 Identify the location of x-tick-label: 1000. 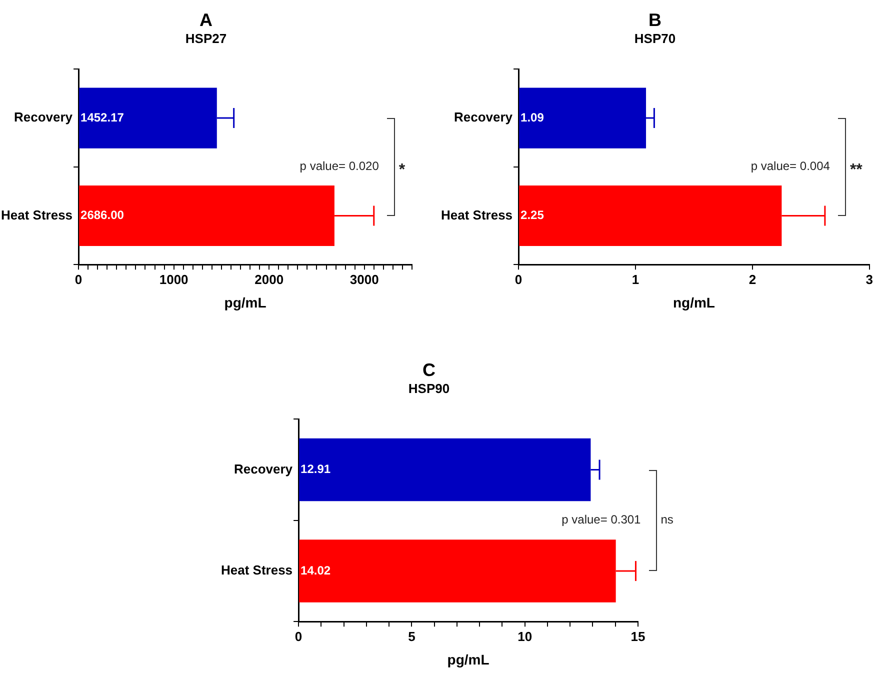
(173, 279).